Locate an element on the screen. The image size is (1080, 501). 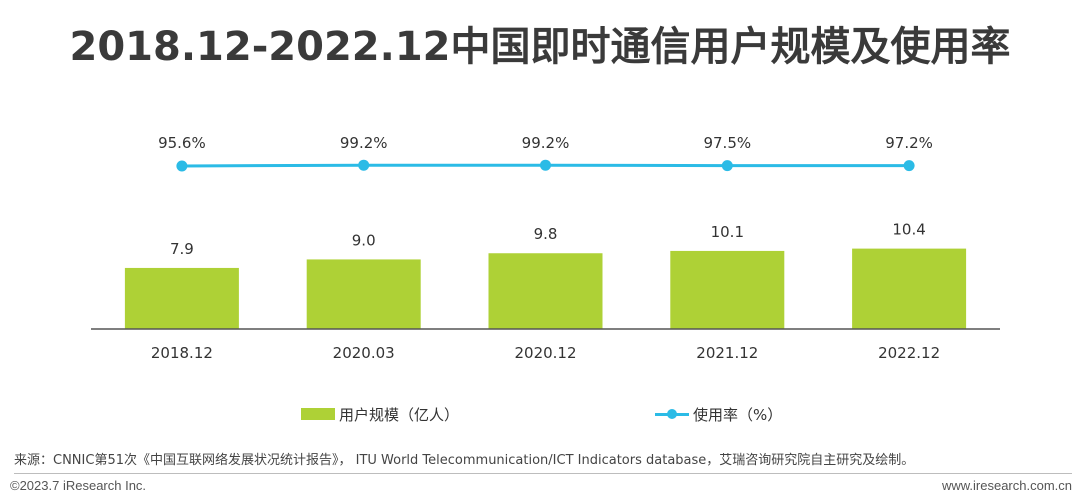
bar-value-label: 10.4 is located at coordinates (908, 230).